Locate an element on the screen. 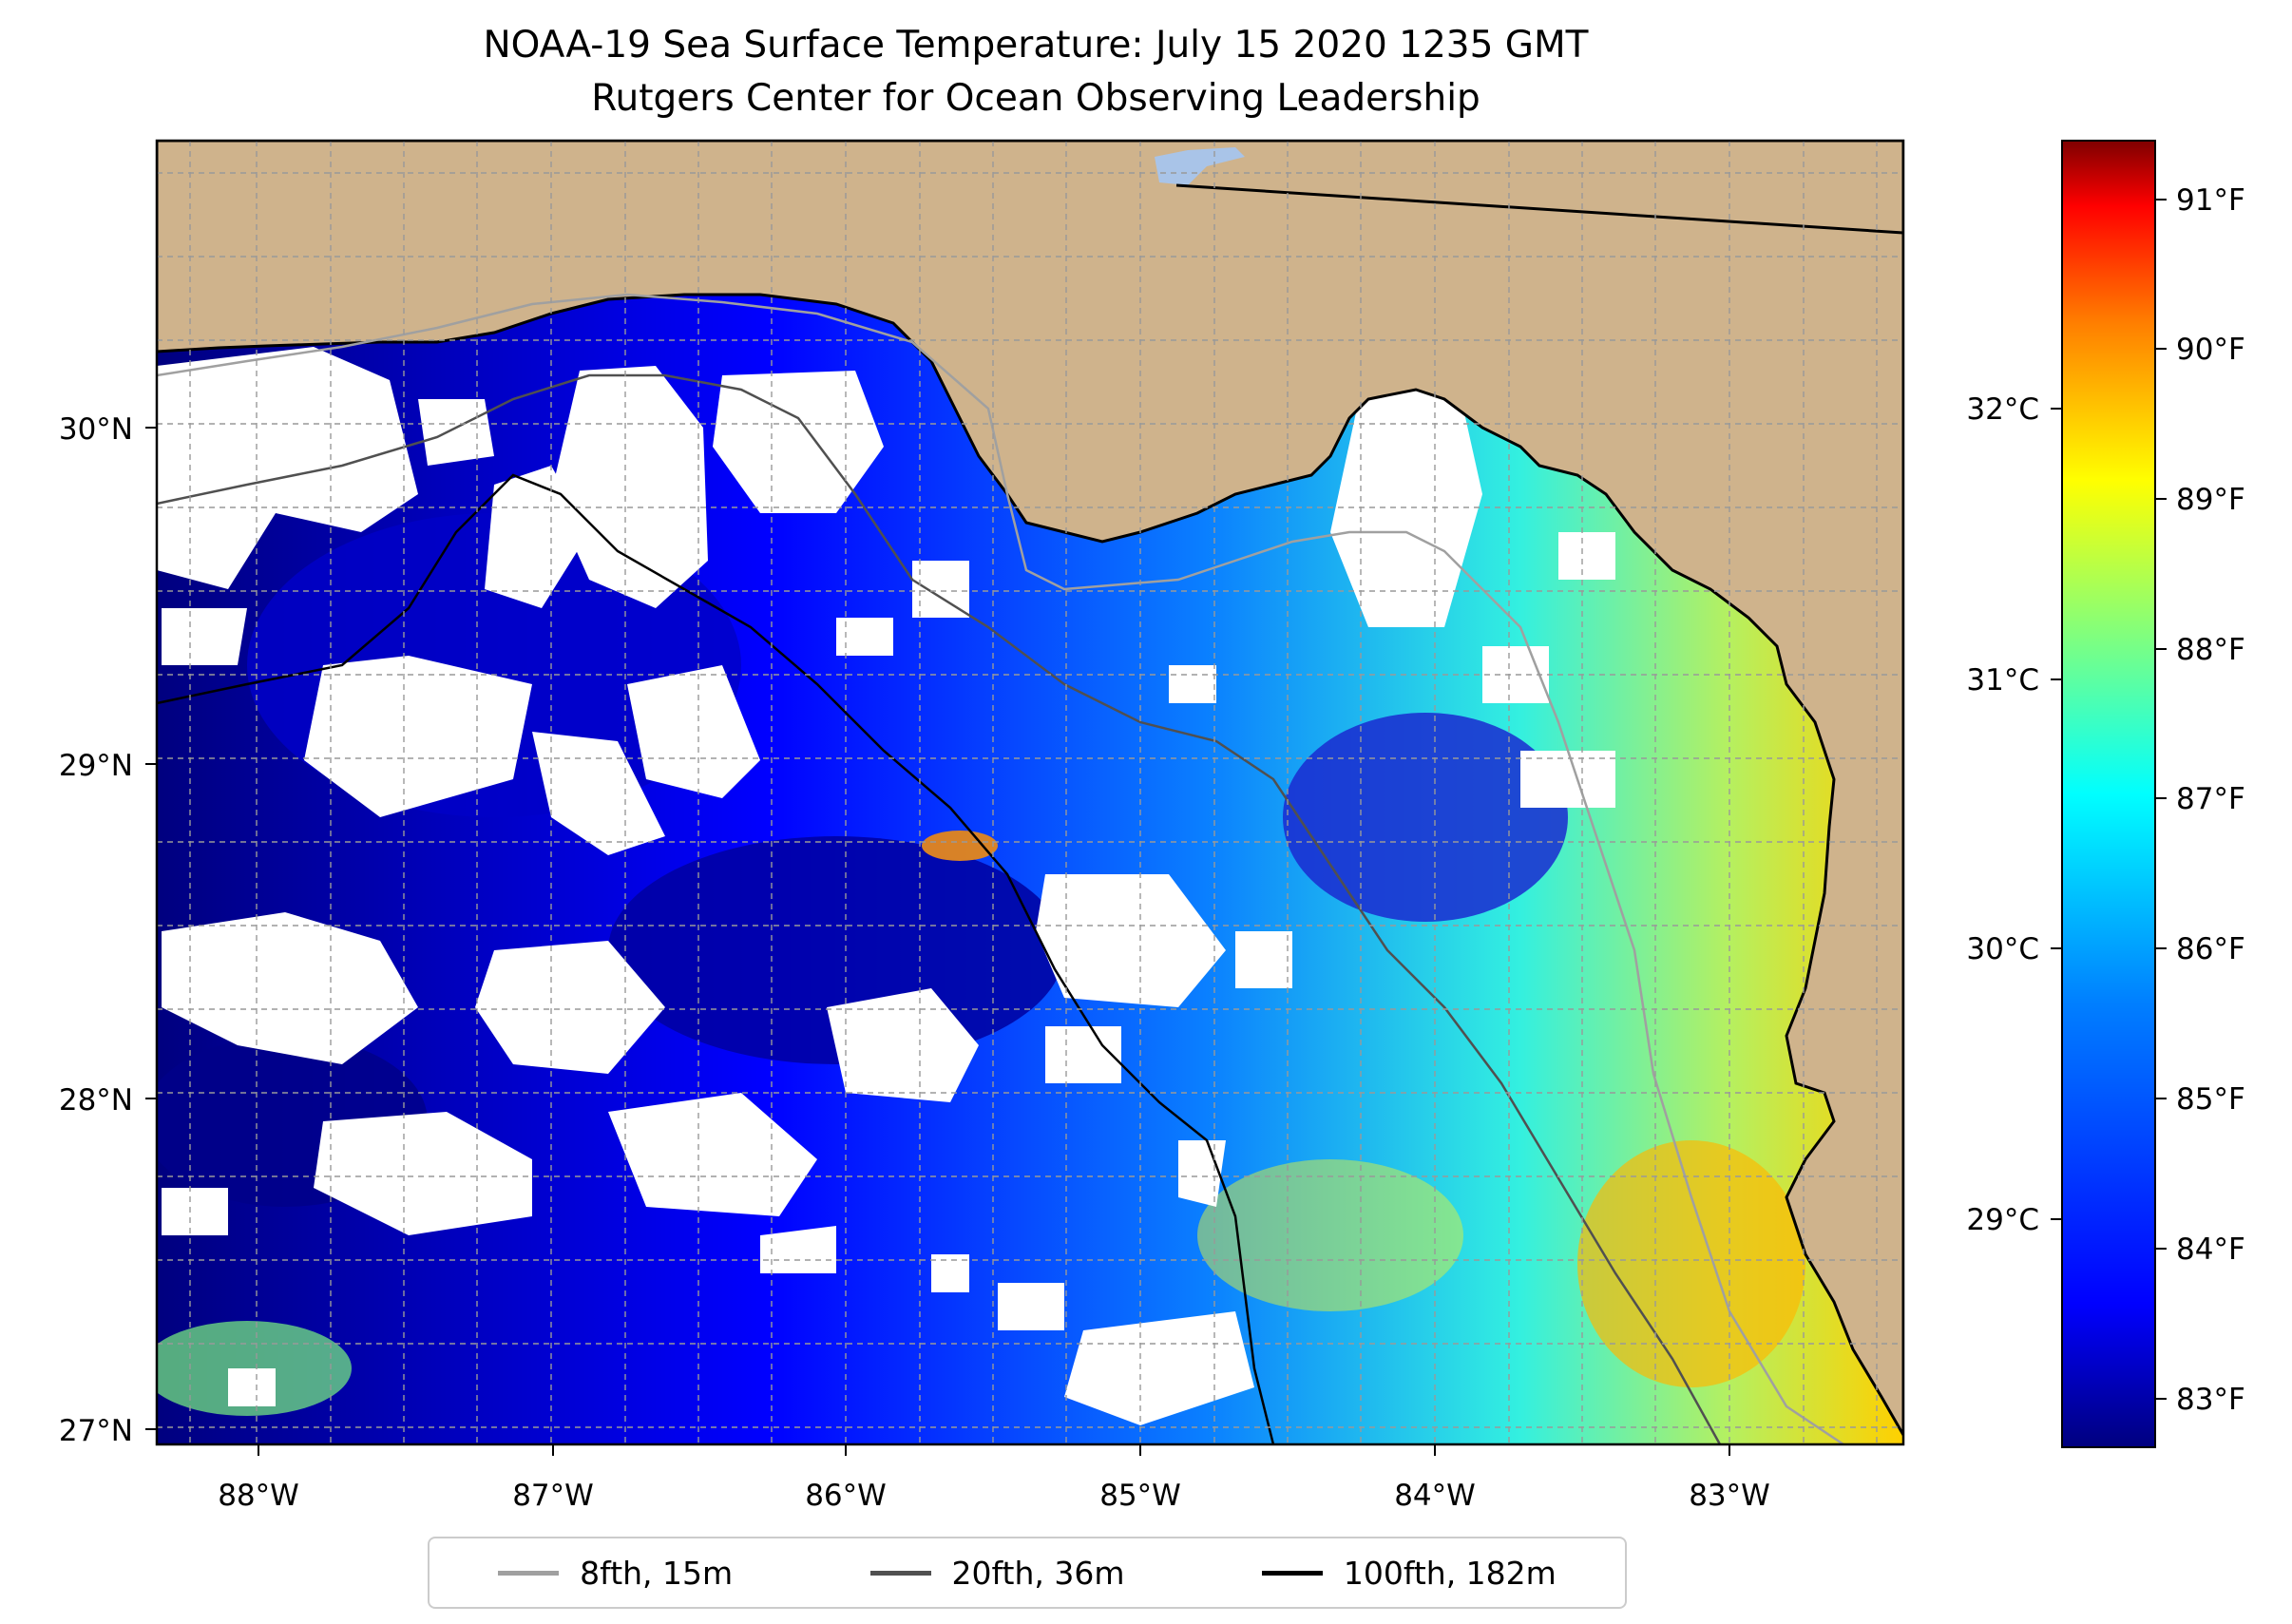 The width and height of the screenshot is (2292, 1624). legend-label: 100fth, 182m is located at coordinates (1450, 1573).